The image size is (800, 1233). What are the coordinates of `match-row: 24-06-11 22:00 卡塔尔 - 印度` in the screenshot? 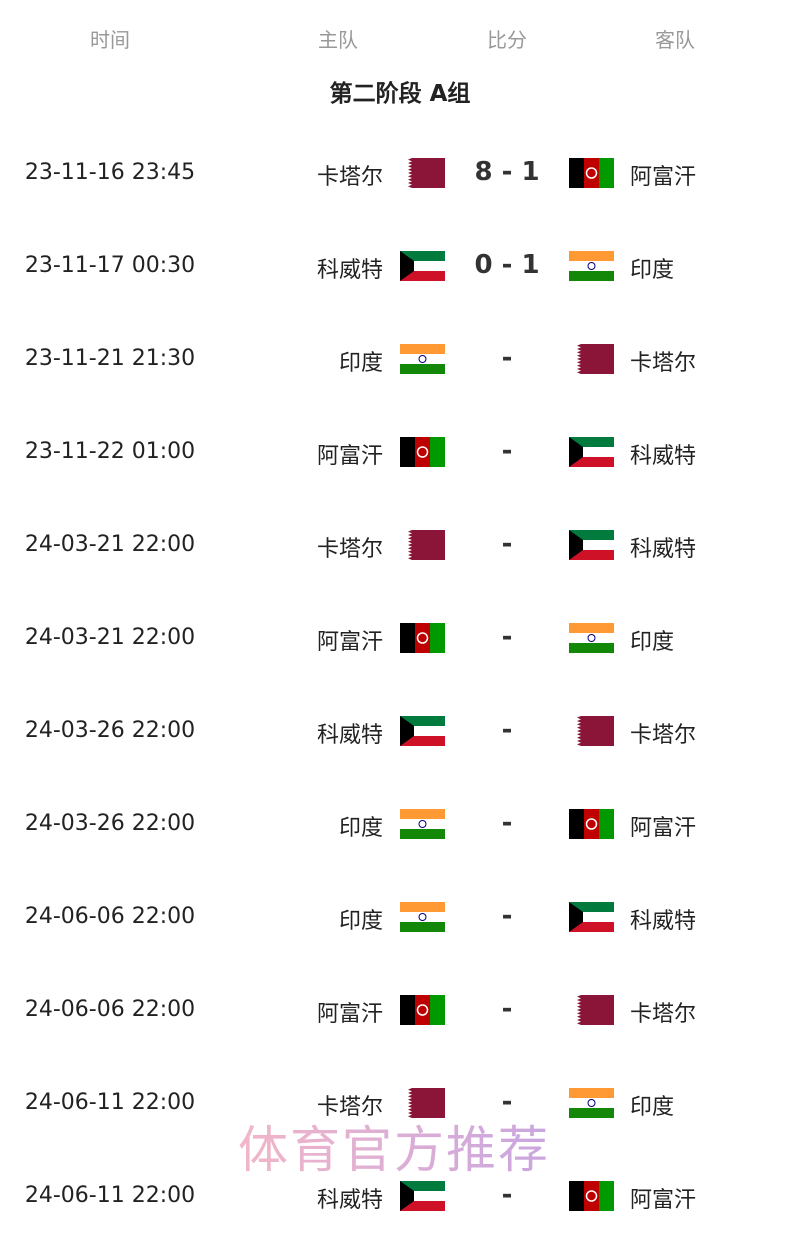 It's located at (400, 1103).